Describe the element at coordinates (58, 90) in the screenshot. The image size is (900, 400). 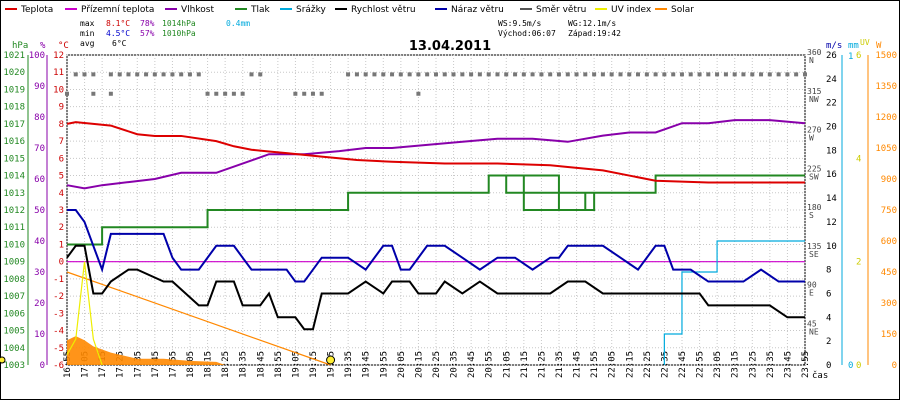
I see `temp-tick-label: 10` at that location.